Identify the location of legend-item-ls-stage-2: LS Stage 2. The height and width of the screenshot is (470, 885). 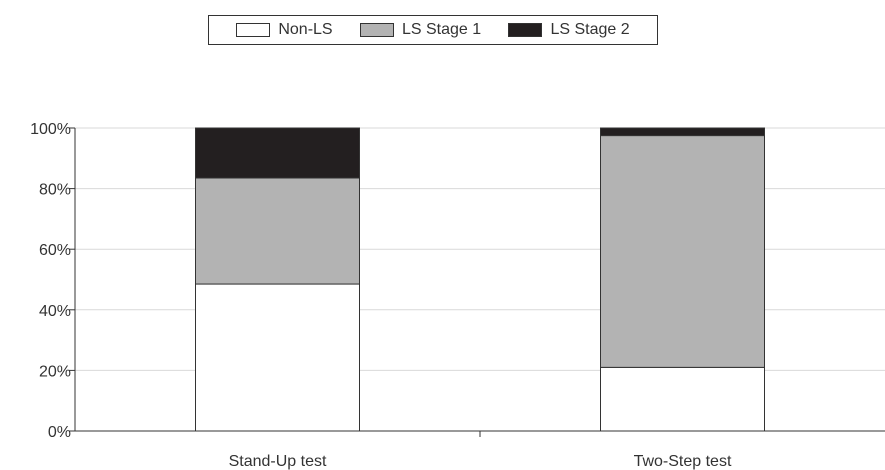
(569, 30).